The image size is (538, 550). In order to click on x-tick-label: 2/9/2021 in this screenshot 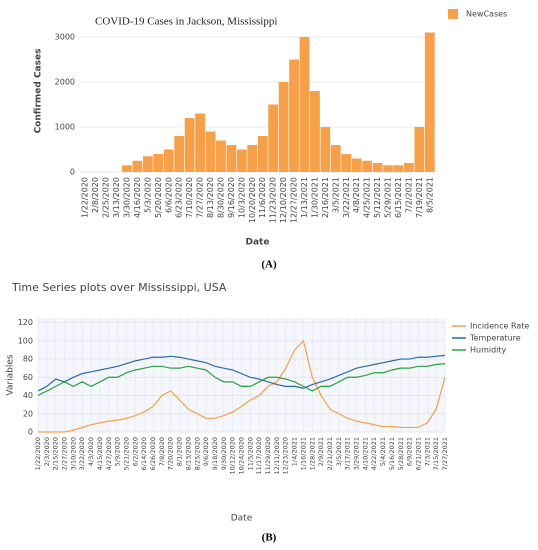, I will do `click(321, 451)`.